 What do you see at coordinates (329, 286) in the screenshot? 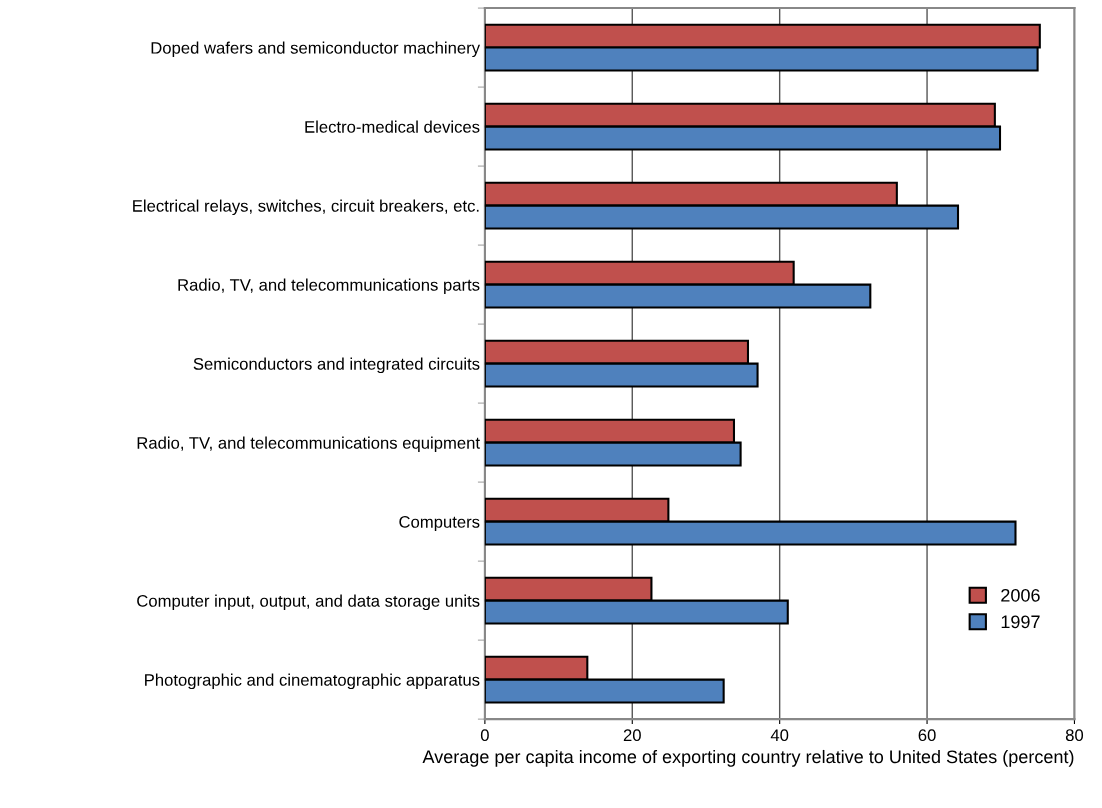
I see `y-tick-label: Radio, TV, and telecommunications parts` at bounding box center [329, 286].